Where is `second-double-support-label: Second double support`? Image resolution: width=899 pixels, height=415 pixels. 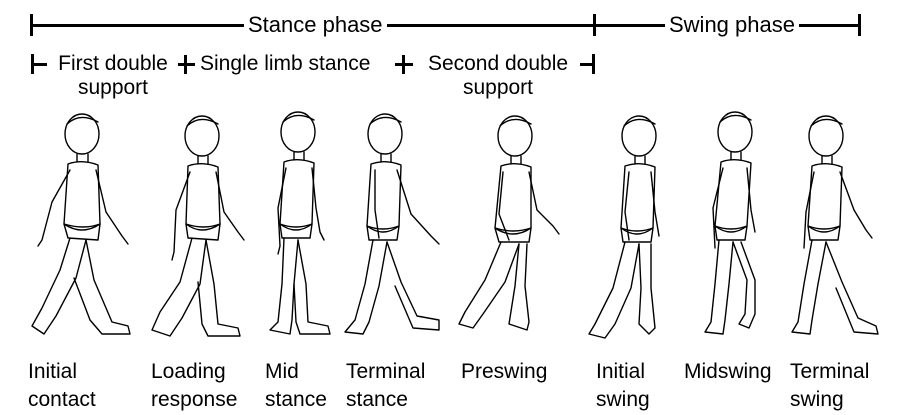
second-double-support-label: Second double support is located at coordinates (498, 75).